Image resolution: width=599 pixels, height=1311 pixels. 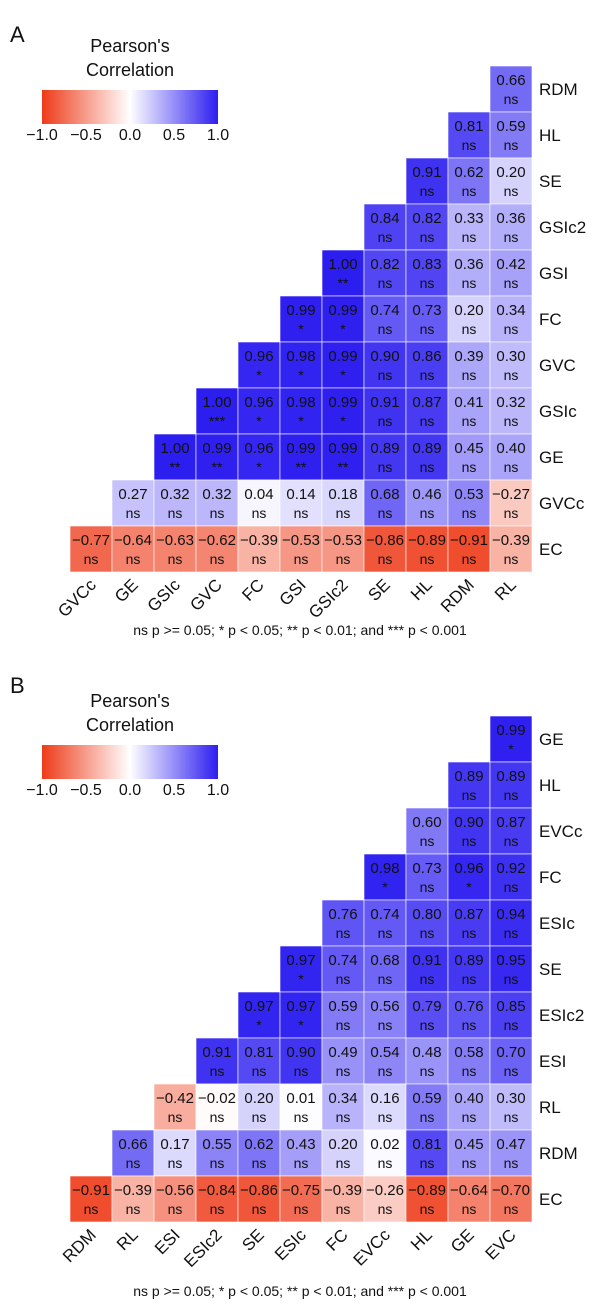 What do you see at coordinates (342, 1006) in the screenshot?
I see `cell-value: 0.59` at bounding box center [342, 1006].